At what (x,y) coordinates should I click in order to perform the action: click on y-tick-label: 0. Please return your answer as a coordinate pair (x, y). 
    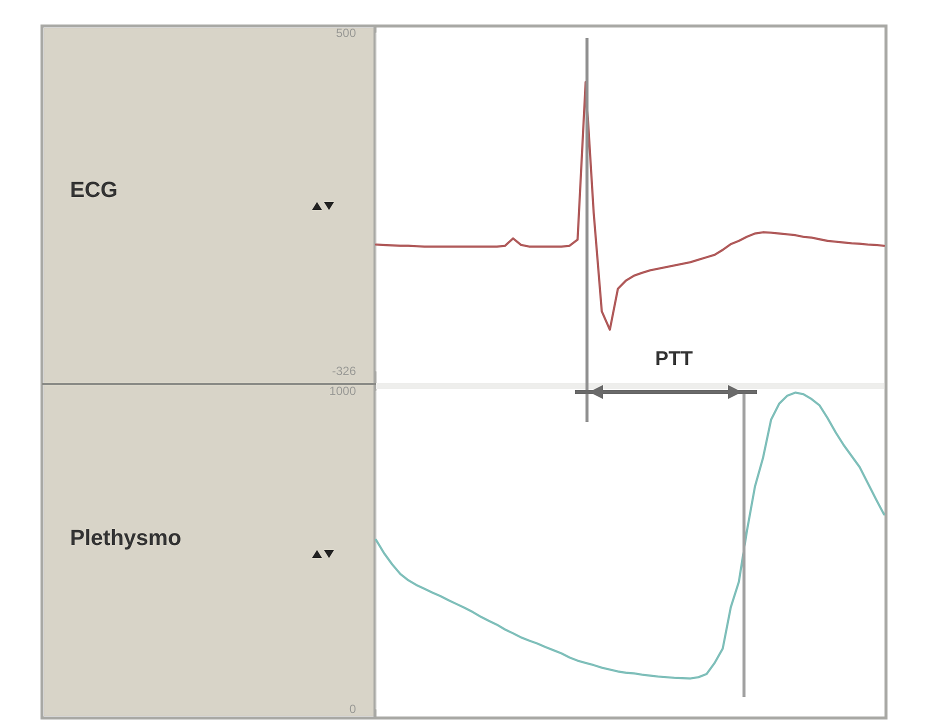
    Looking at the image, I should click on (352, 709).